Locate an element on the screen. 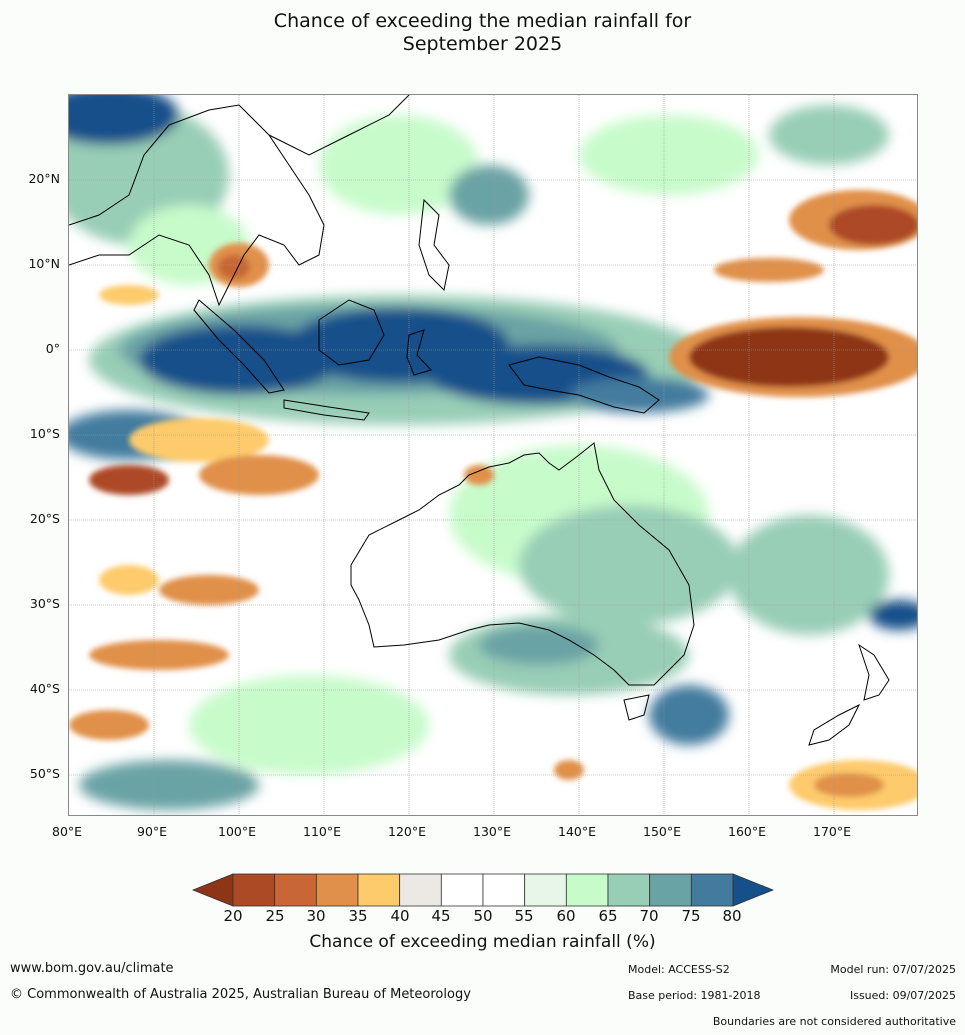  lat-tick-30s: 30°S is located at coordinates (44, 603).